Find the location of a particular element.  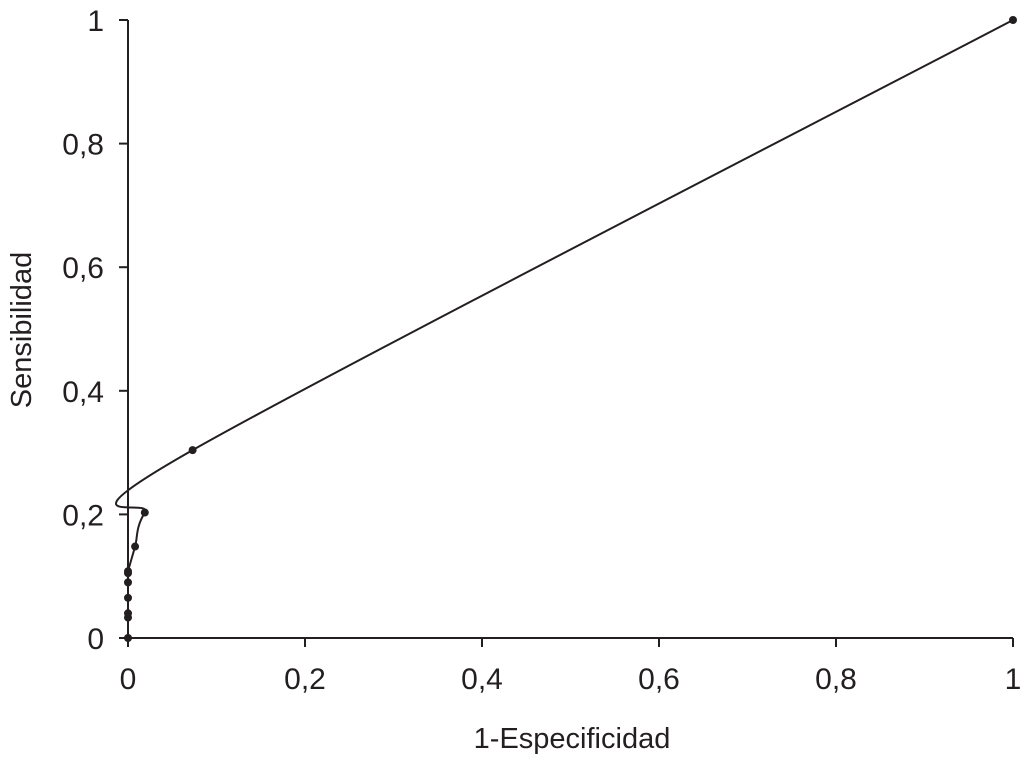

x-tick-label: 0,4 is located at coordinates (482, 679).